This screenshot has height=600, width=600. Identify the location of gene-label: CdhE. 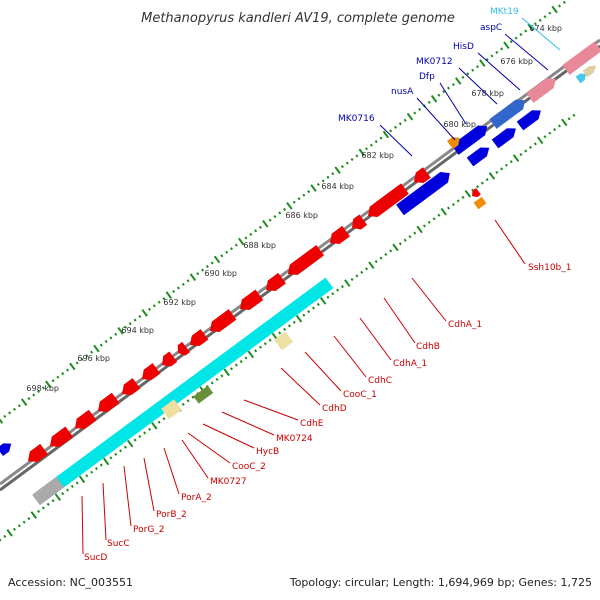
(312, 424).